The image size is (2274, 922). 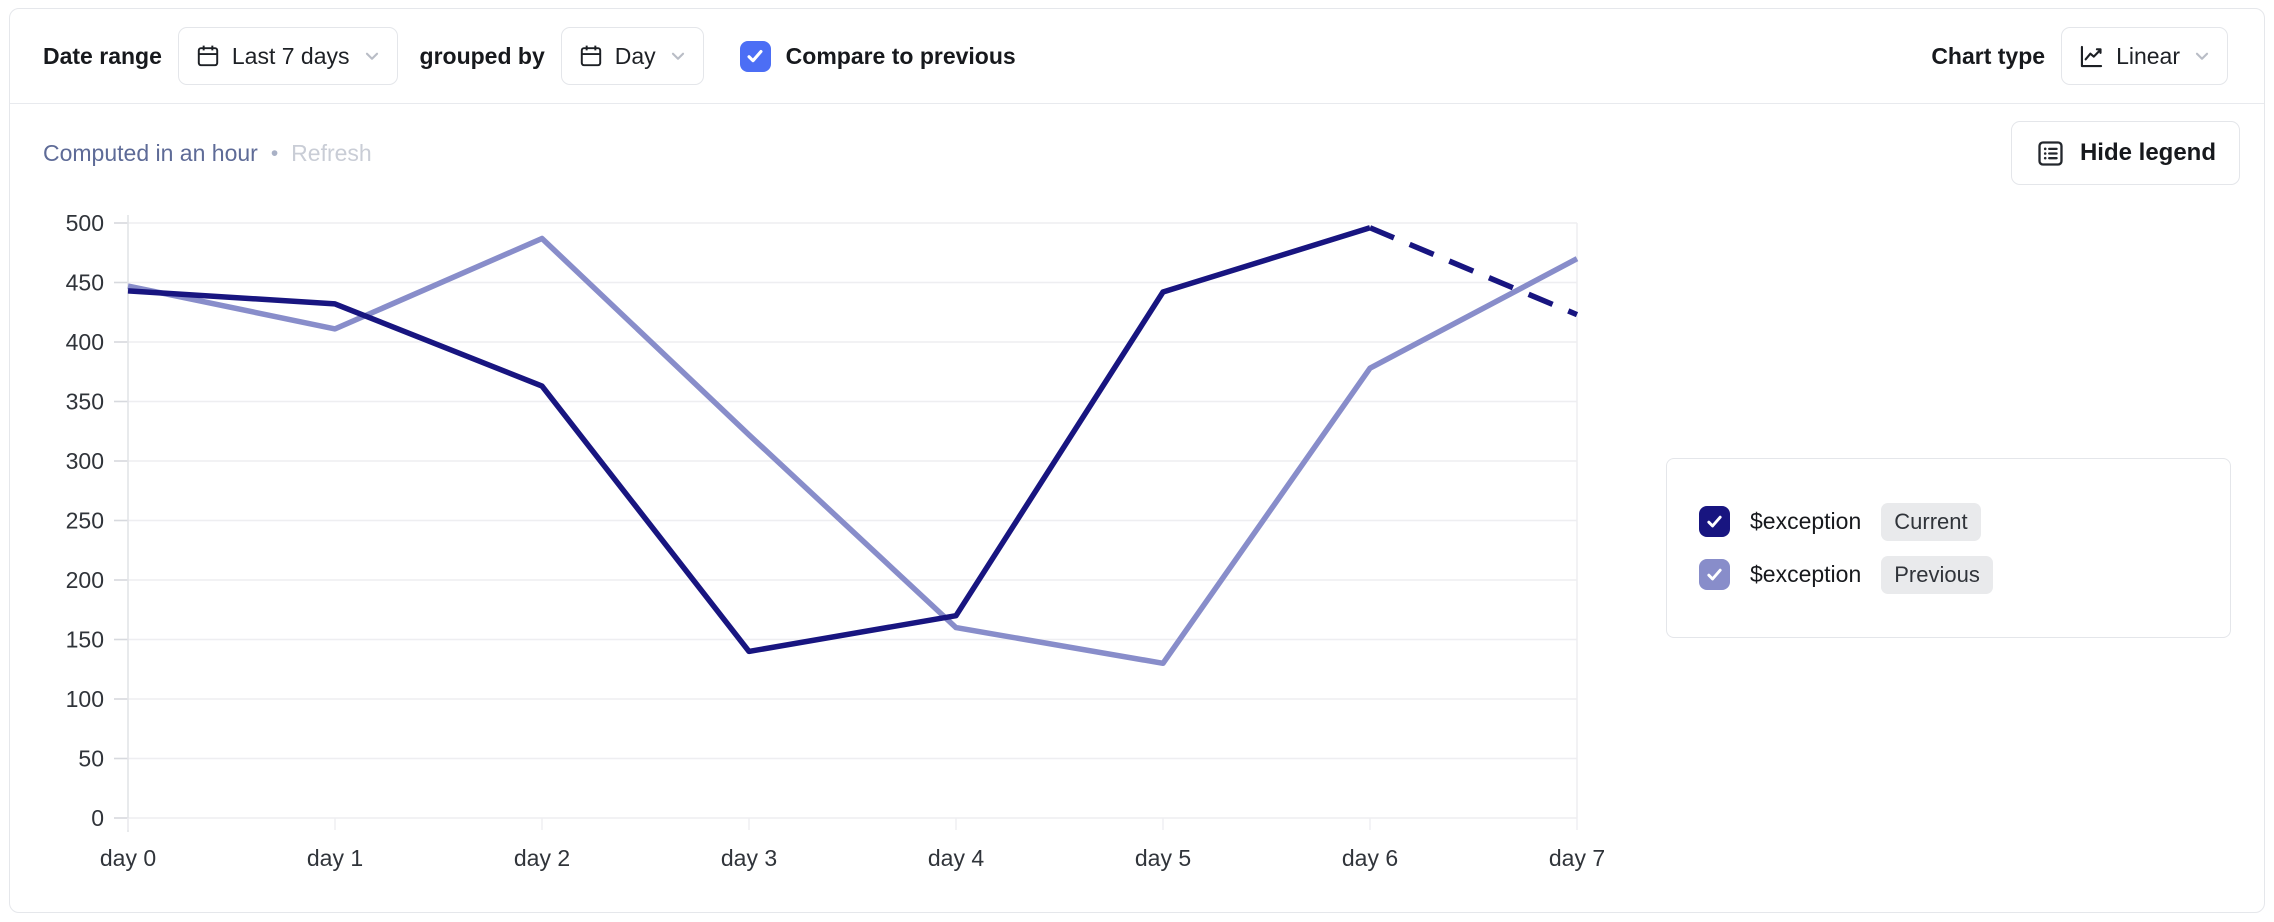 I want to click on list-icon, so click(x=2050, y=153).